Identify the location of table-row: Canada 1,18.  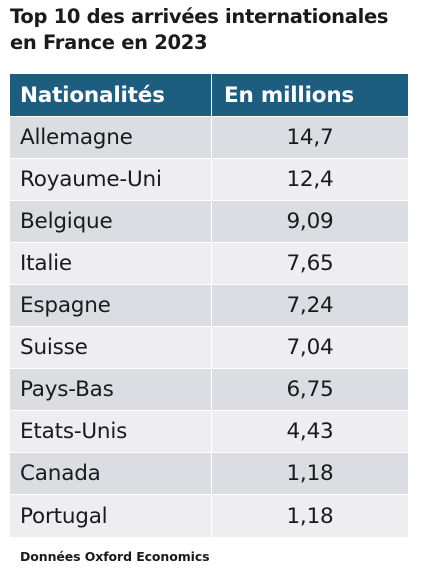
(209, 474).